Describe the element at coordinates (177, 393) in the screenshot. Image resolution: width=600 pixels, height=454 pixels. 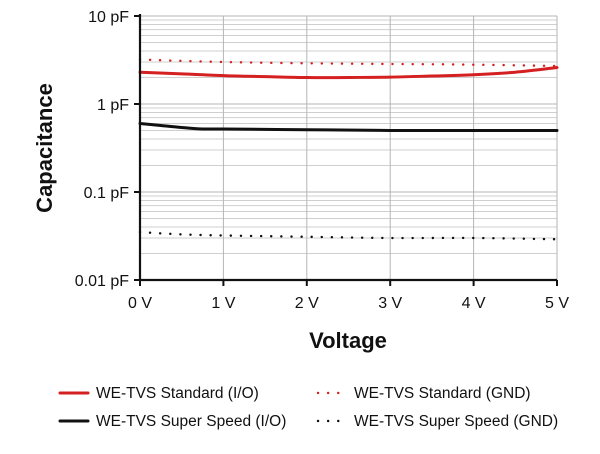
I see `legend-label: WE-TVS Standard (I/O)` at that location.